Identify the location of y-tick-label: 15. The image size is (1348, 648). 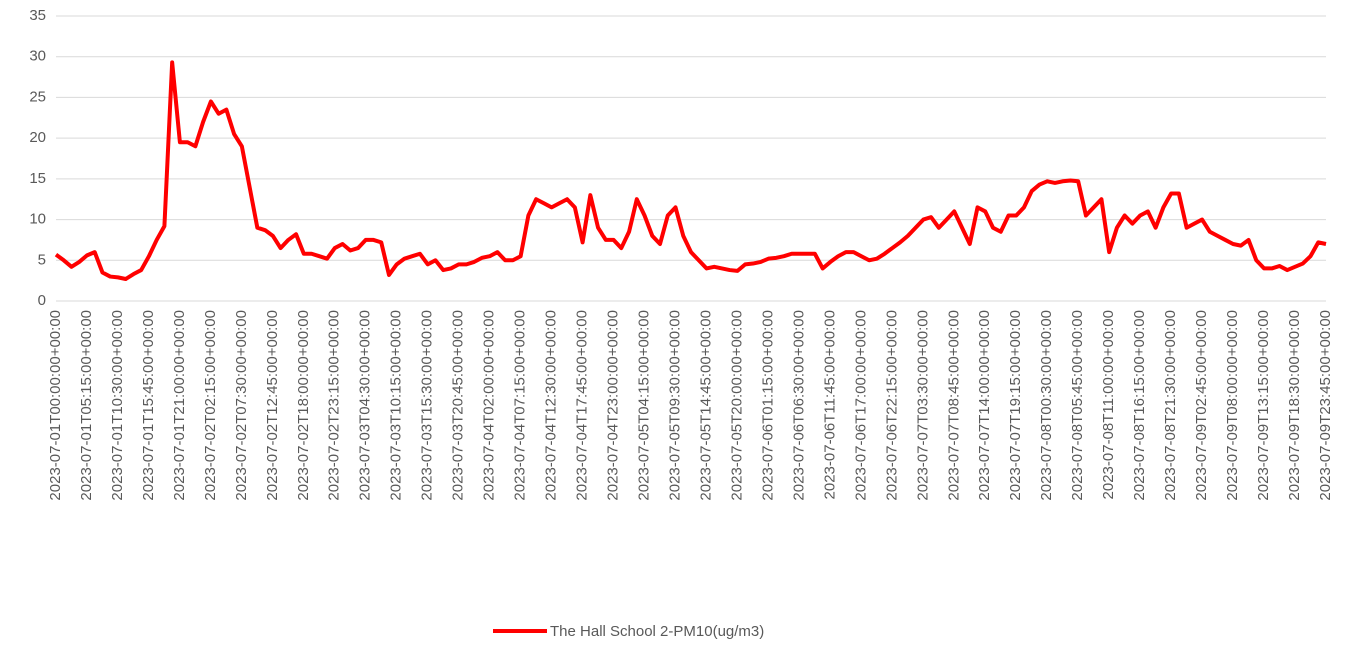
(37, 178).